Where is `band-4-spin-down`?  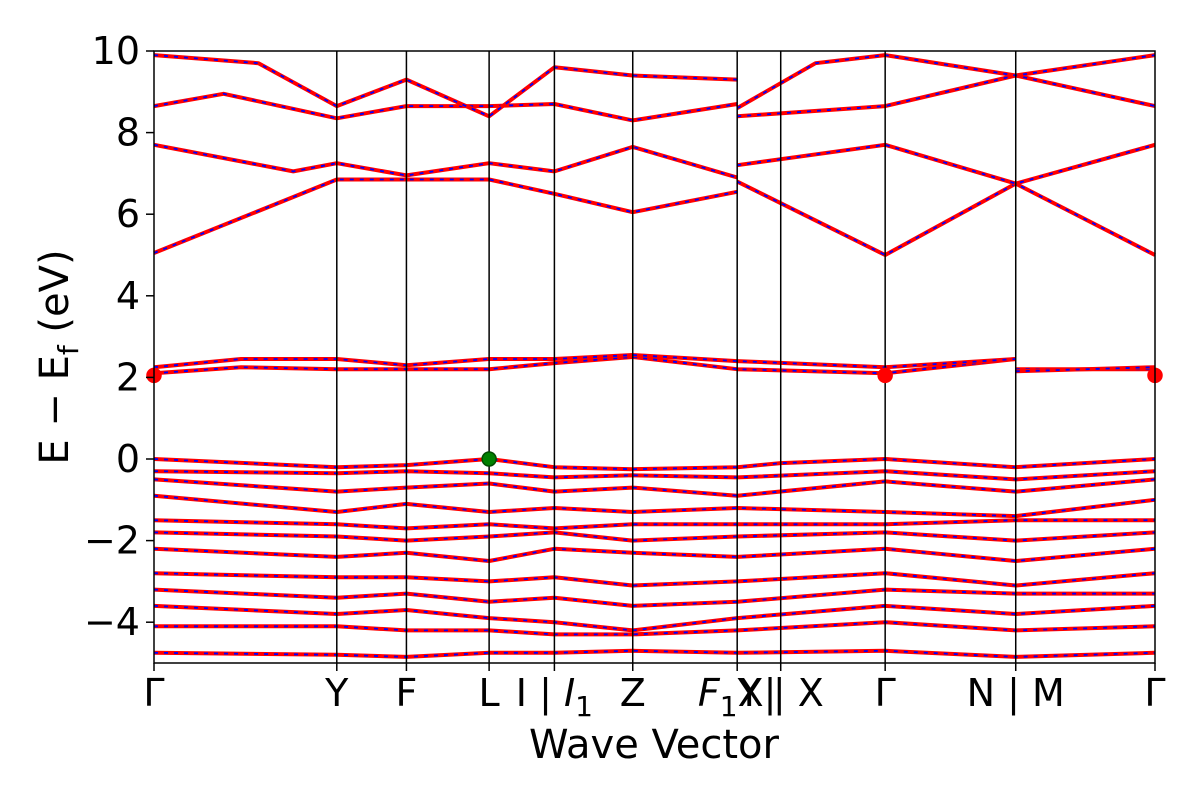 band-4-spin-down is located at coordinates (946, 218).